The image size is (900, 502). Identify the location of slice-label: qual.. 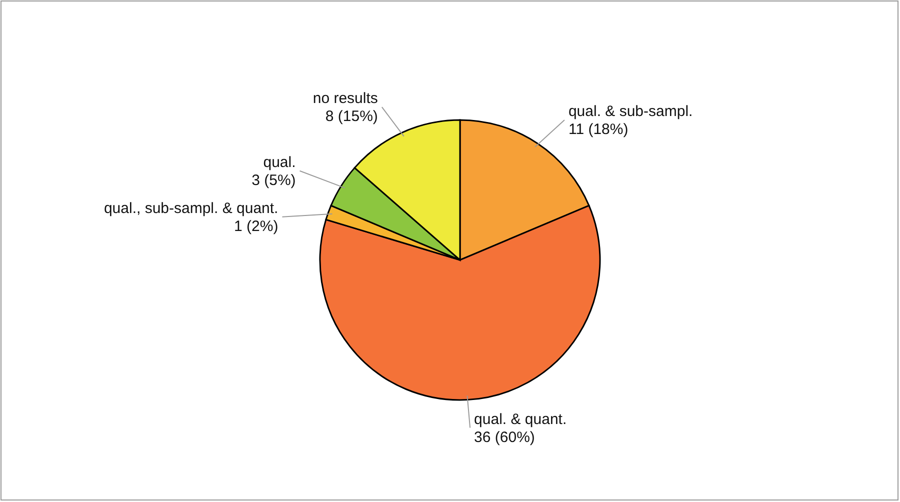
(279, 162).